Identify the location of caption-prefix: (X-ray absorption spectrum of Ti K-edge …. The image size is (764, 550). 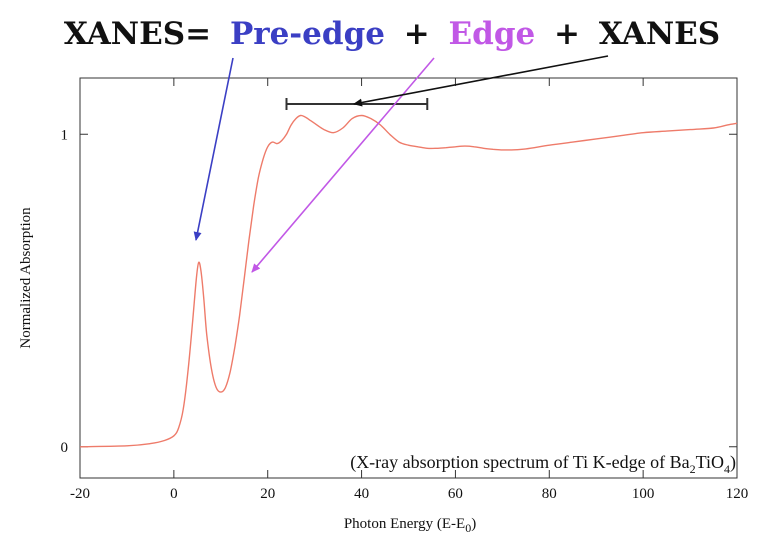
(519, 462).